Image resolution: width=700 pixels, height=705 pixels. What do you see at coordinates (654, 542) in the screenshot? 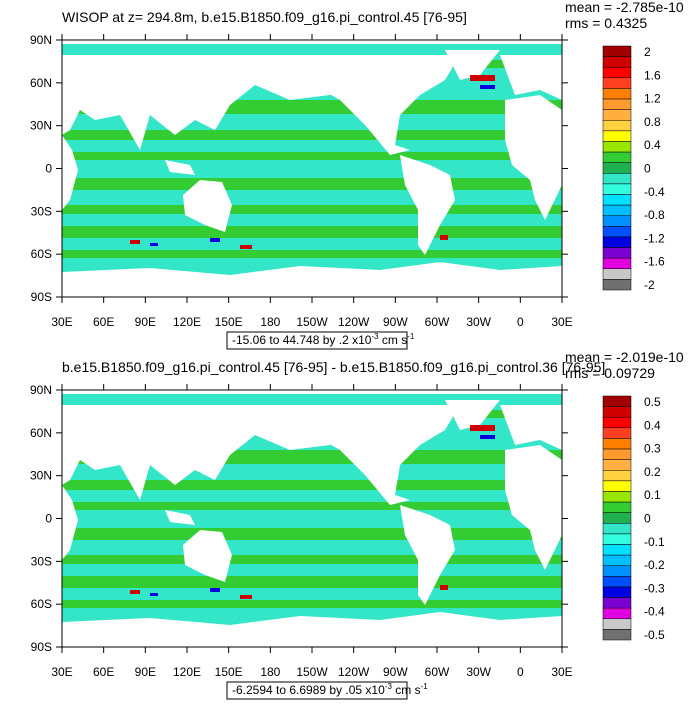
I see `colorbar-label: -0.1` at bounding box center [654, 542].